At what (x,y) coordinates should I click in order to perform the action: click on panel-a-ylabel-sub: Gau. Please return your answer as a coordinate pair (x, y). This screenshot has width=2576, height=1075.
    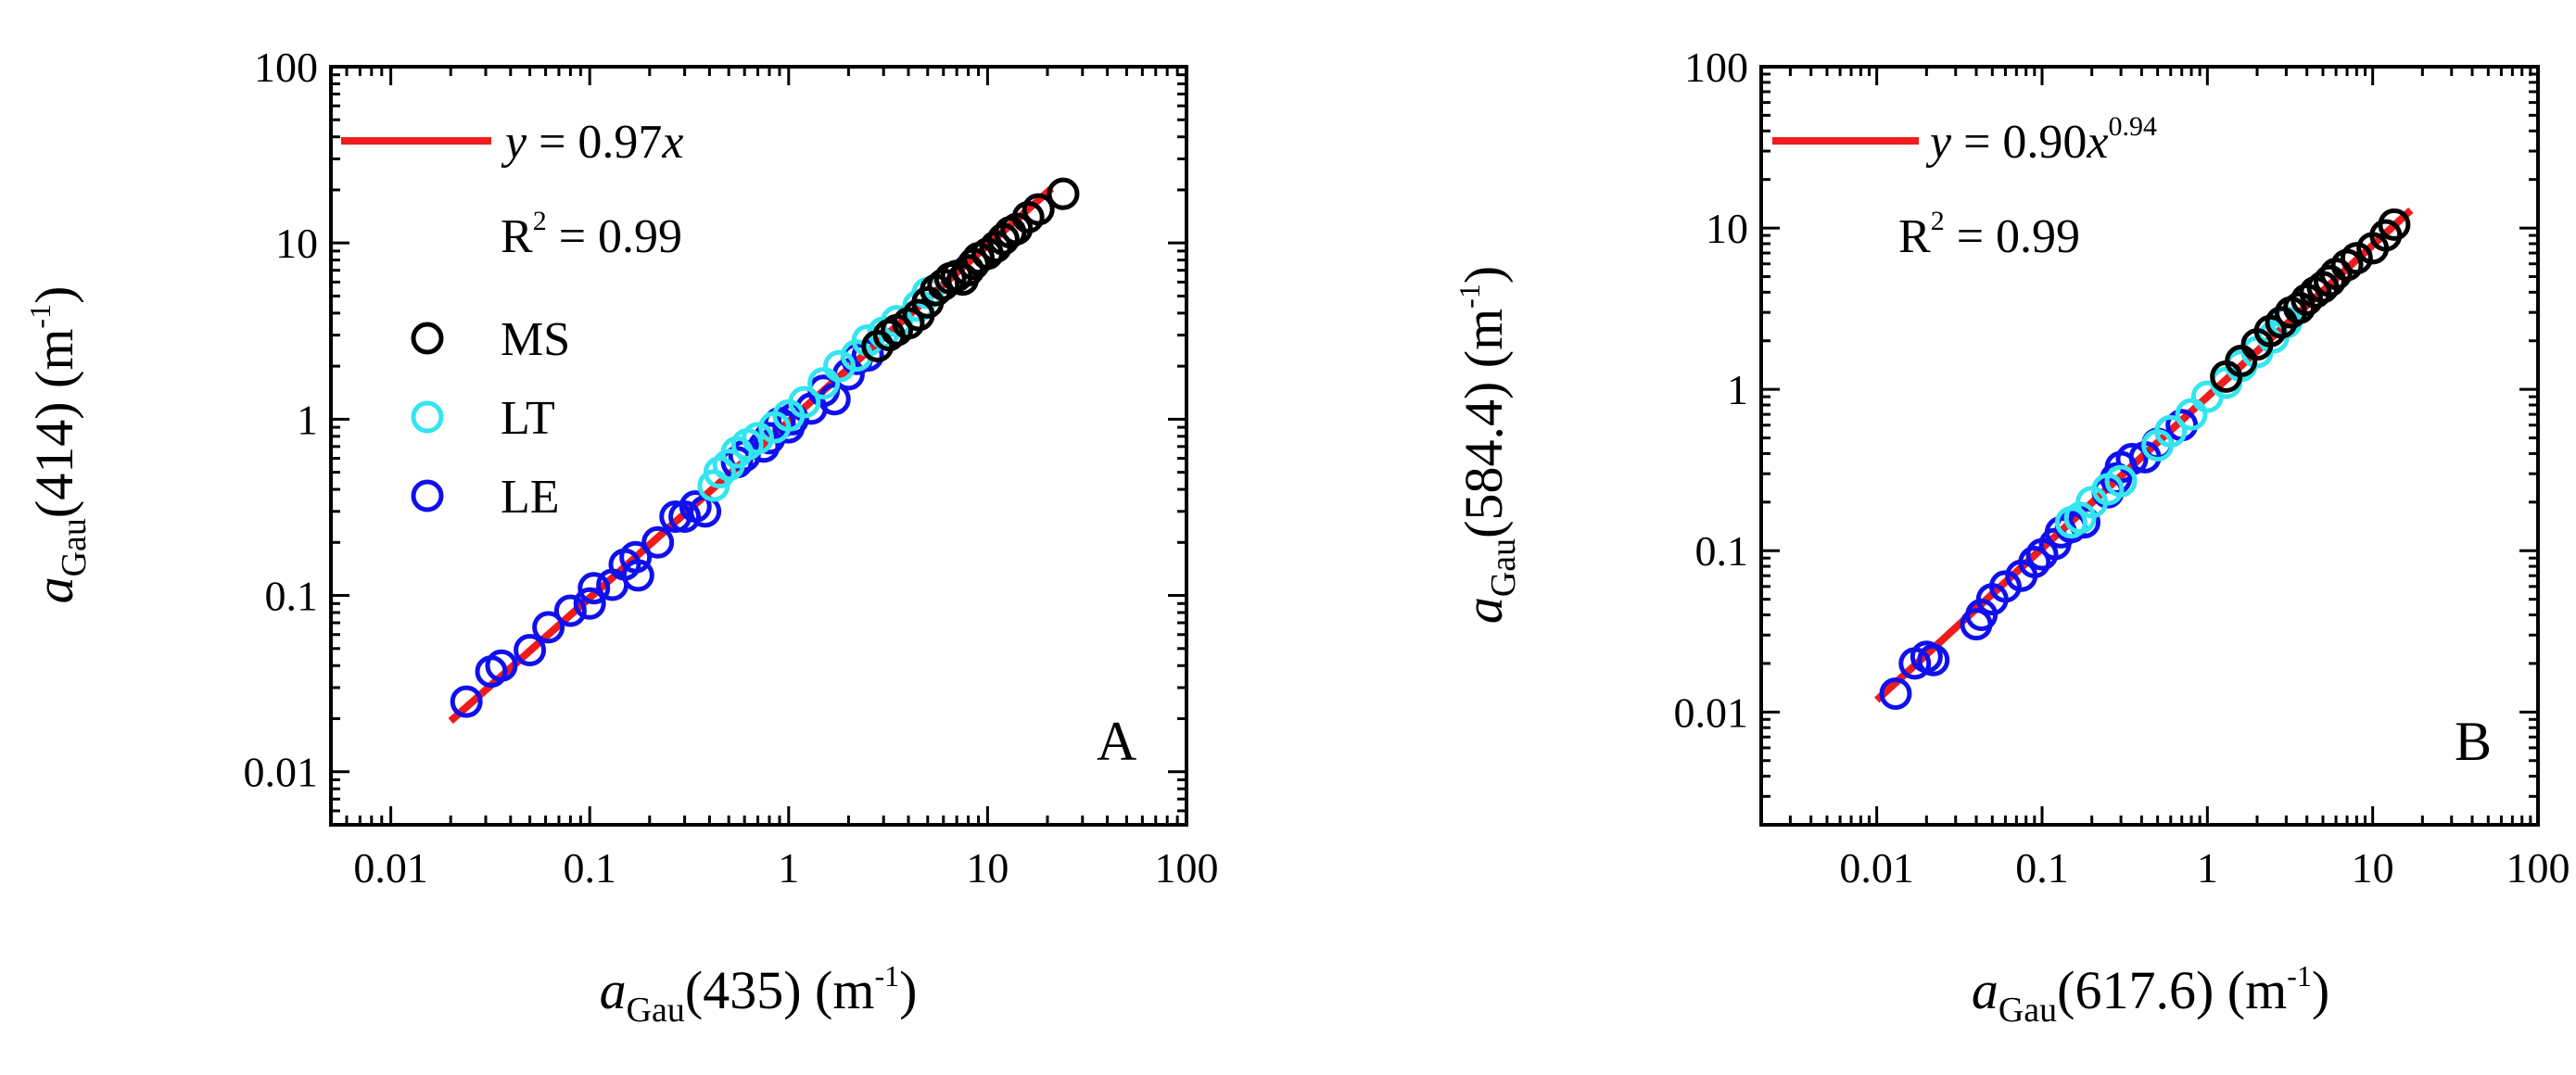
    Looking at the image, I should click on (74, 547).